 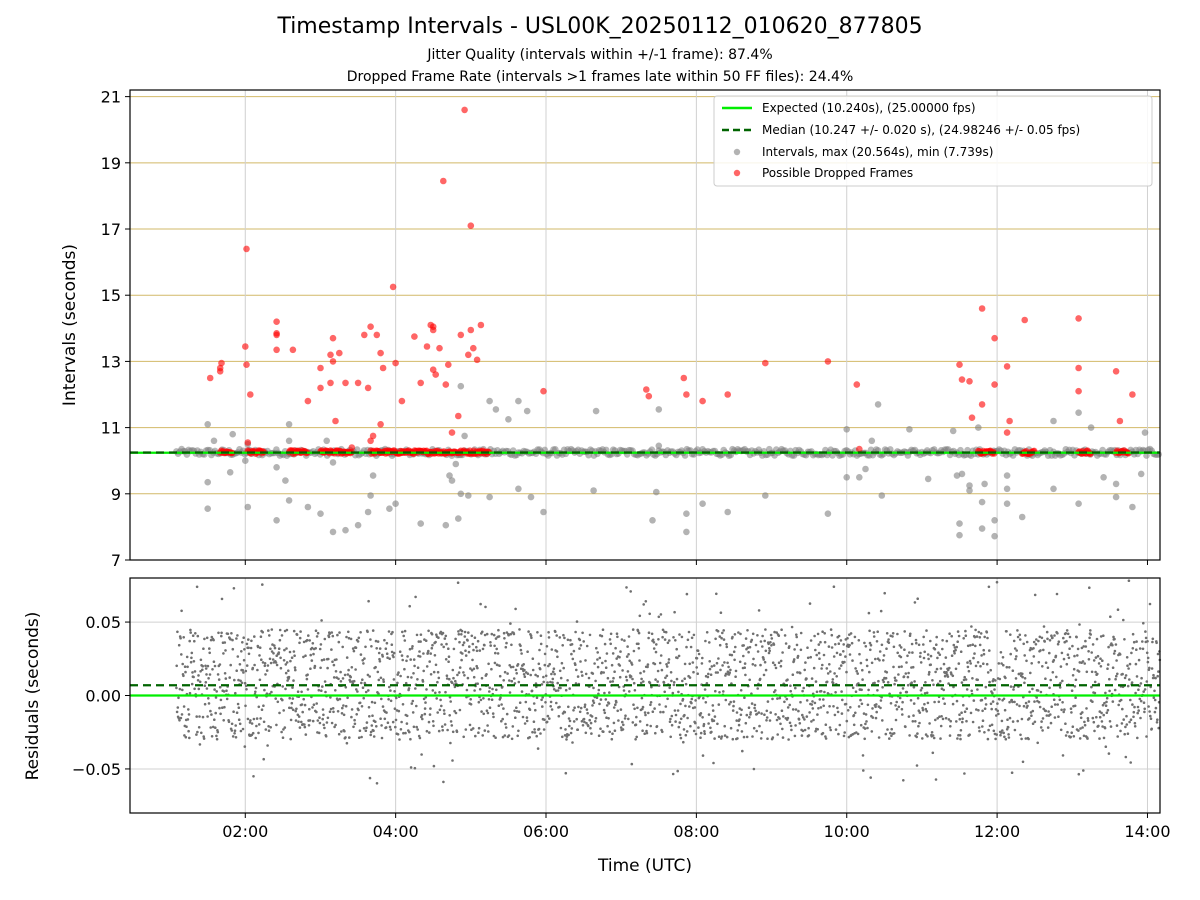 What do you see at coordinates (997, 831) in the screenshot?
I see `x-tick-label: 12:00` at bounding box center [997, 831].